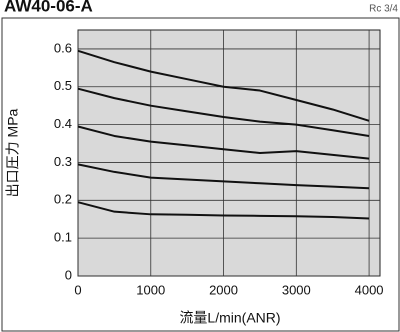  What do you see at coordinates (223, 289) in the screenshot?
I see `x-tick-label: 2000` at bounding box center [223, 289].